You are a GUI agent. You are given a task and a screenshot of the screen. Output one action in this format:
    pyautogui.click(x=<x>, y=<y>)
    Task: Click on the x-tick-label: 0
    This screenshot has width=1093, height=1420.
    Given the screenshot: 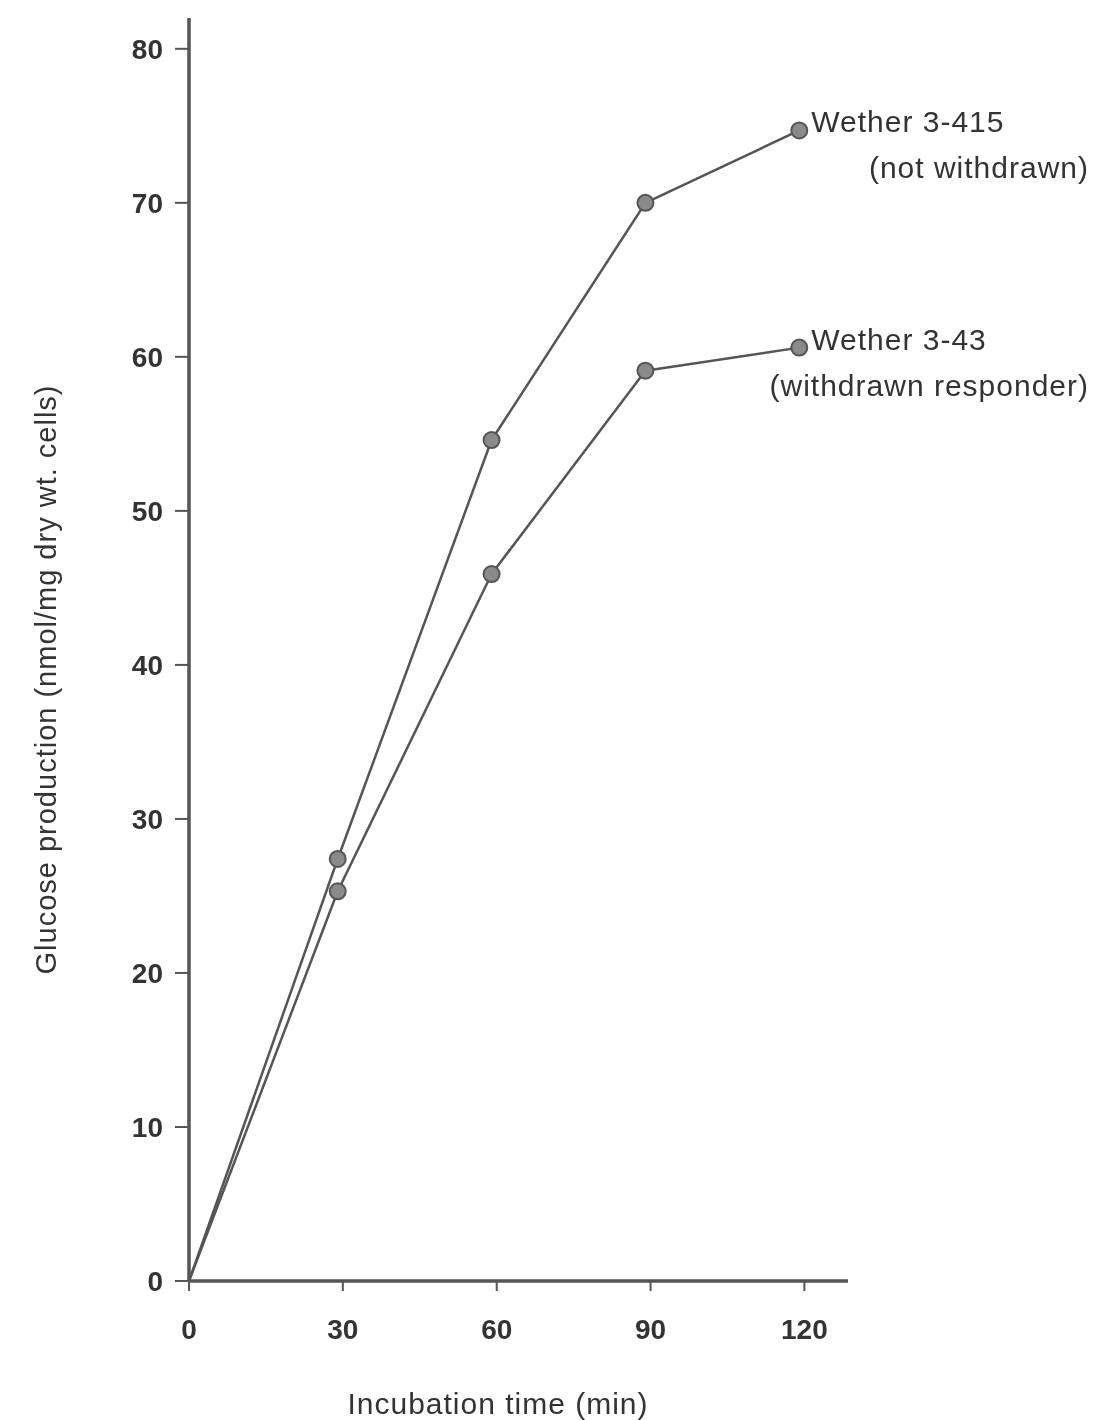 What is the action you would take?
    pyautogui.click(x=189, y=1329)
    